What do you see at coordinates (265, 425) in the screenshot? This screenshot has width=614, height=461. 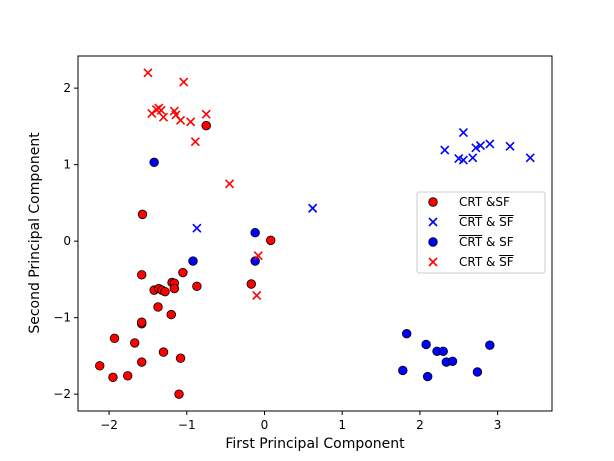 I see `x-tick-label: 0` at bounding box center [265, 425].